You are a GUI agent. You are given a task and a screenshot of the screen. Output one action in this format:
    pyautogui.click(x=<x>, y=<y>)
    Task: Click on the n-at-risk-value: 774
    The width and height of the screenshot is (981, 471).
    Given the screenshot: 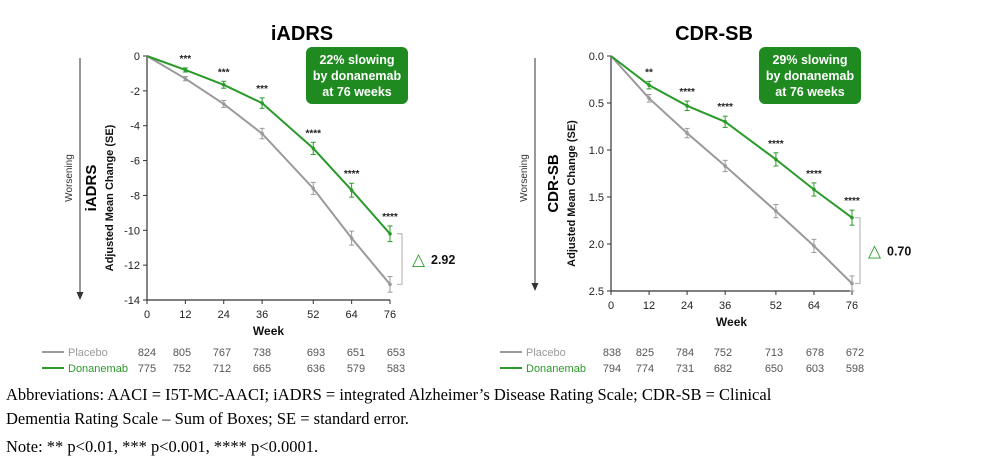 What is the action you would take?
    pyautogui.click(x=645, y=369)
    